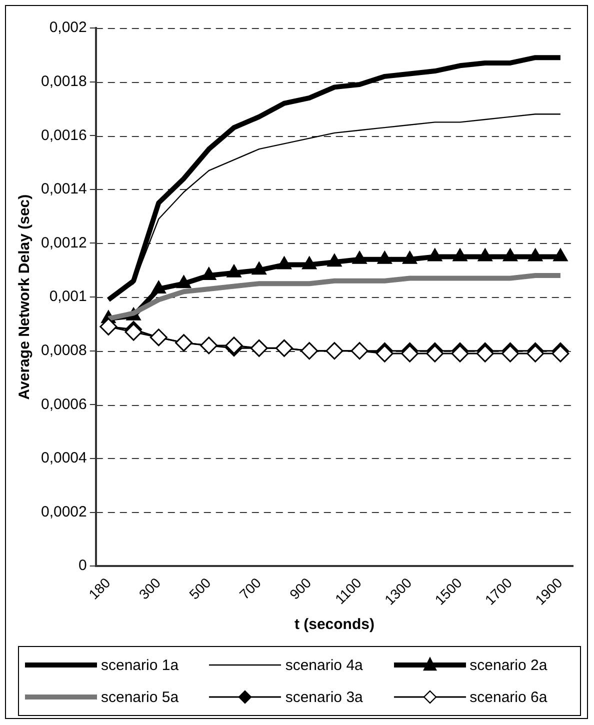  What do you see at coordinates (140, 665) in the screenshot?
I see `legend-label: scenario 1a` at bounding box center [140, 665].